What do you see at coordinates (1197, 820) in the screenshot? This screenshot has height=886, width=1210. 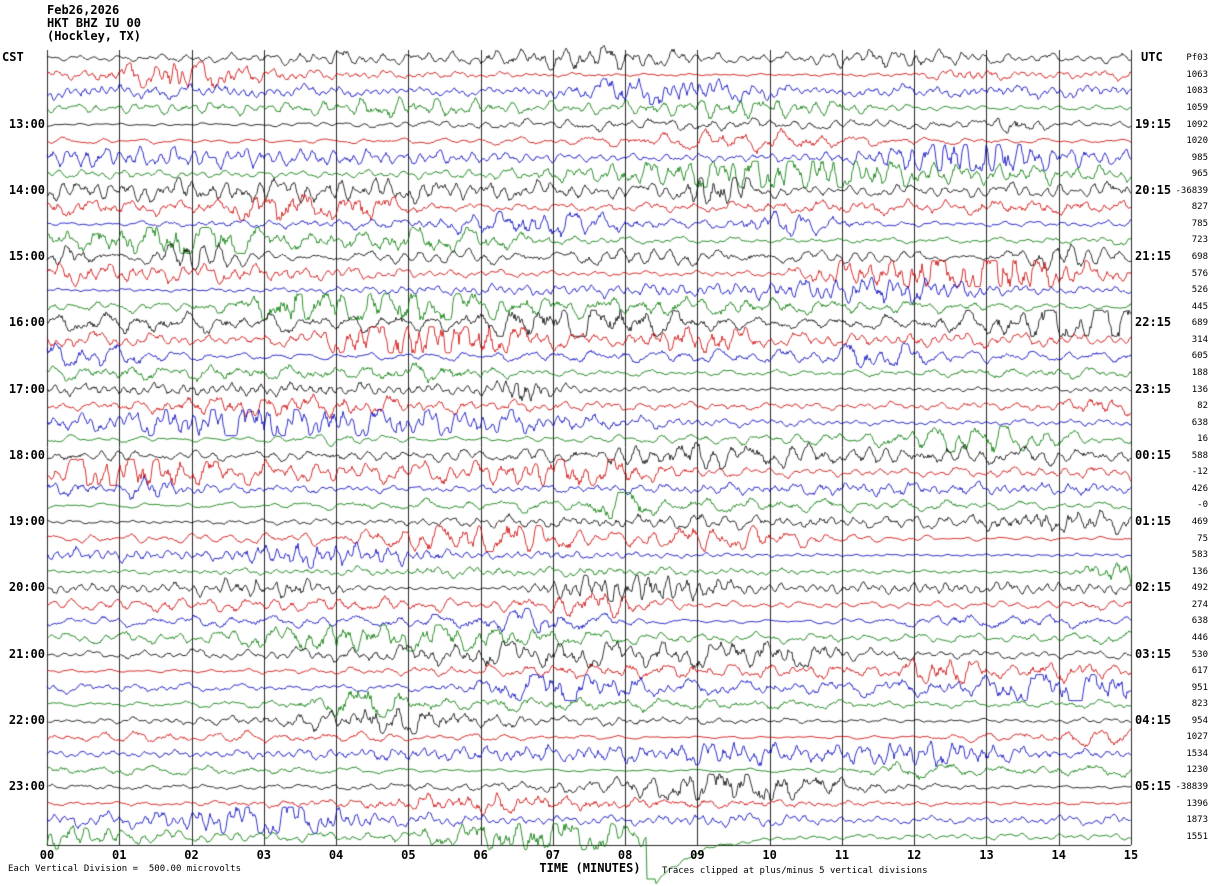 I see `row-peak-value: 1873` at bounding box center [1197, 820].